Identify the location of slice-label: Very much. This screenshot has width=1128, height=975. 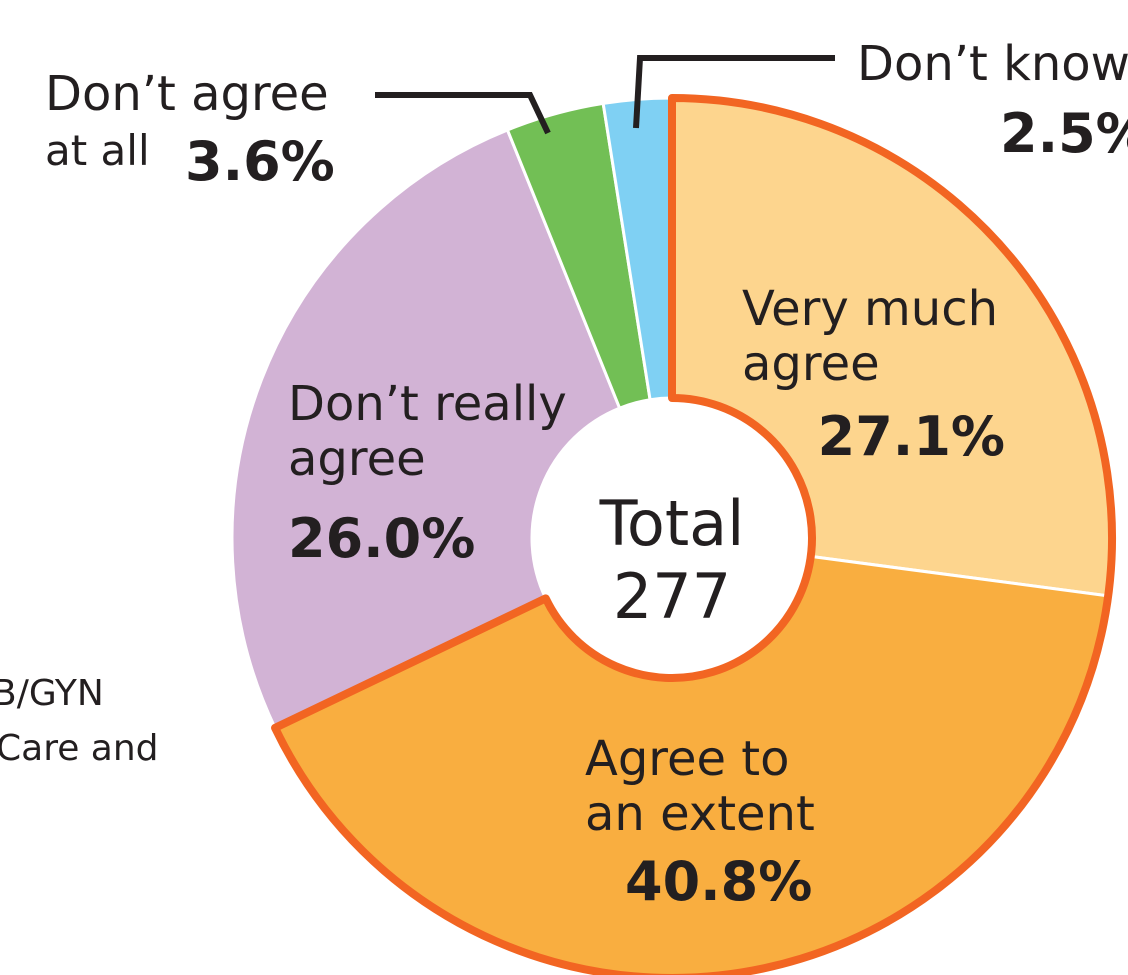
(870, 309).